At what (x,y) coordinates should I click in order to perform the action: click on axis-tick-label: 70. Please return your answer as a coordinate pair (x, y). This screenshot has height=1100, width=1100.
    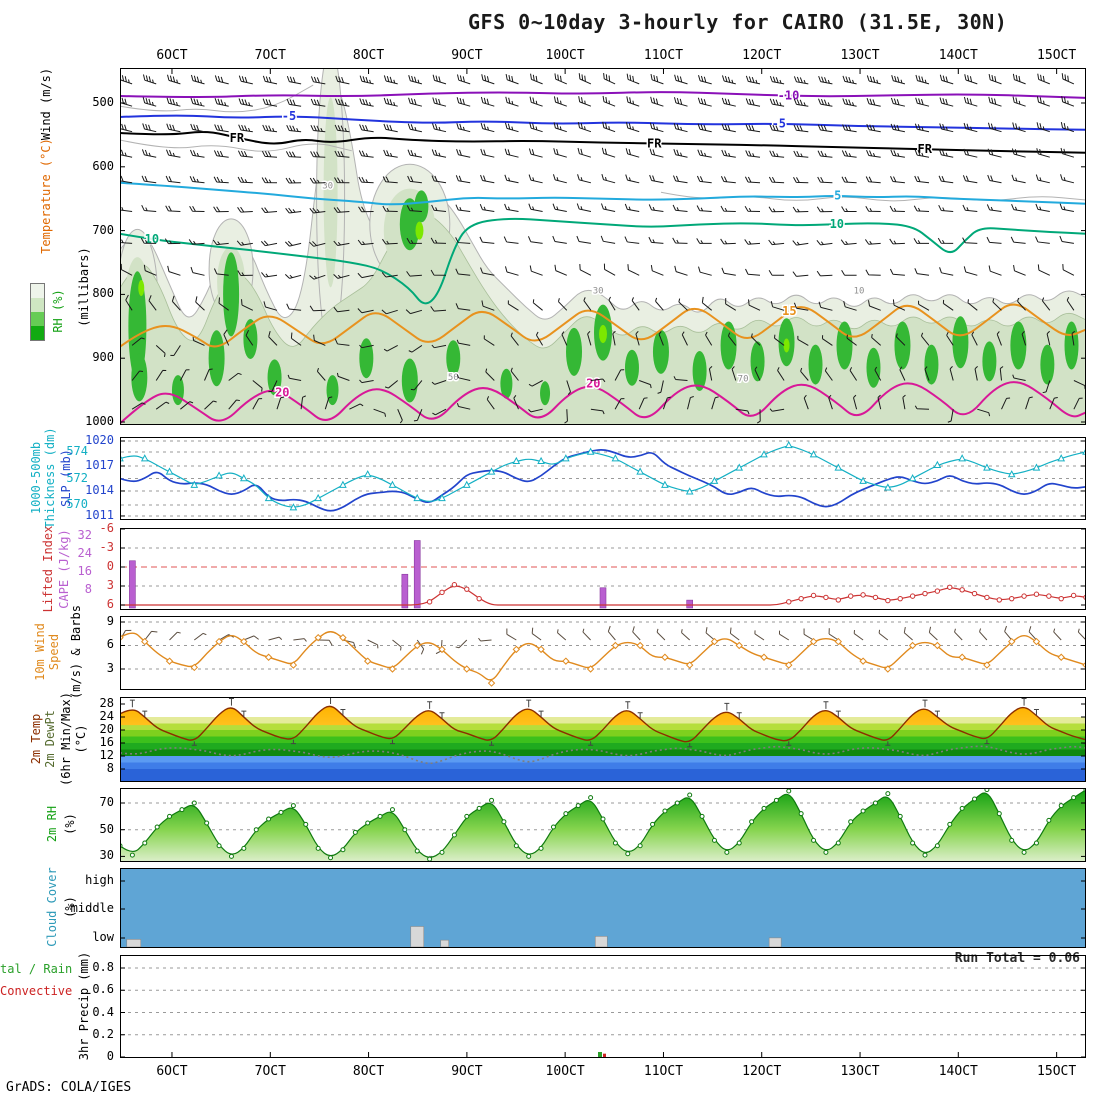
    Looking at the image, I should click on (106, 802).